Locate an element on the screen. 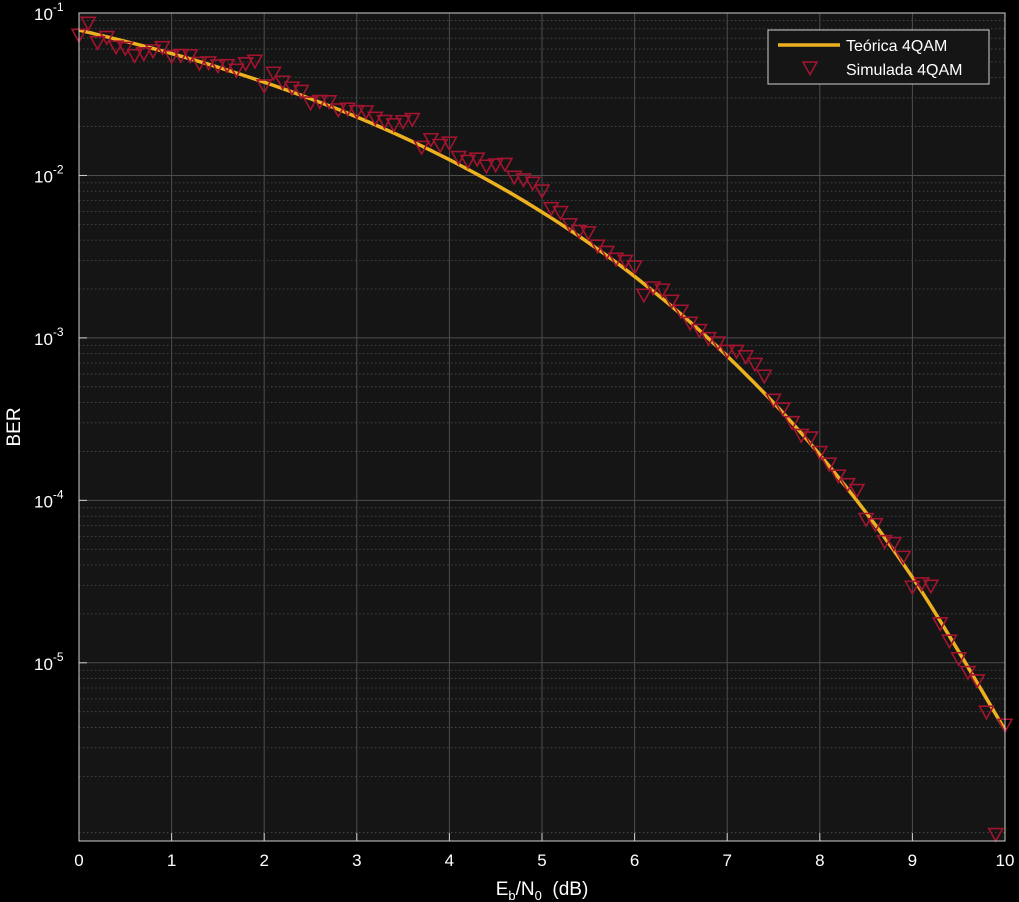 The height and width of the screenshot is (902, 1019). y-tick-label: 10⁻³ is located at coordinates (49, 337).